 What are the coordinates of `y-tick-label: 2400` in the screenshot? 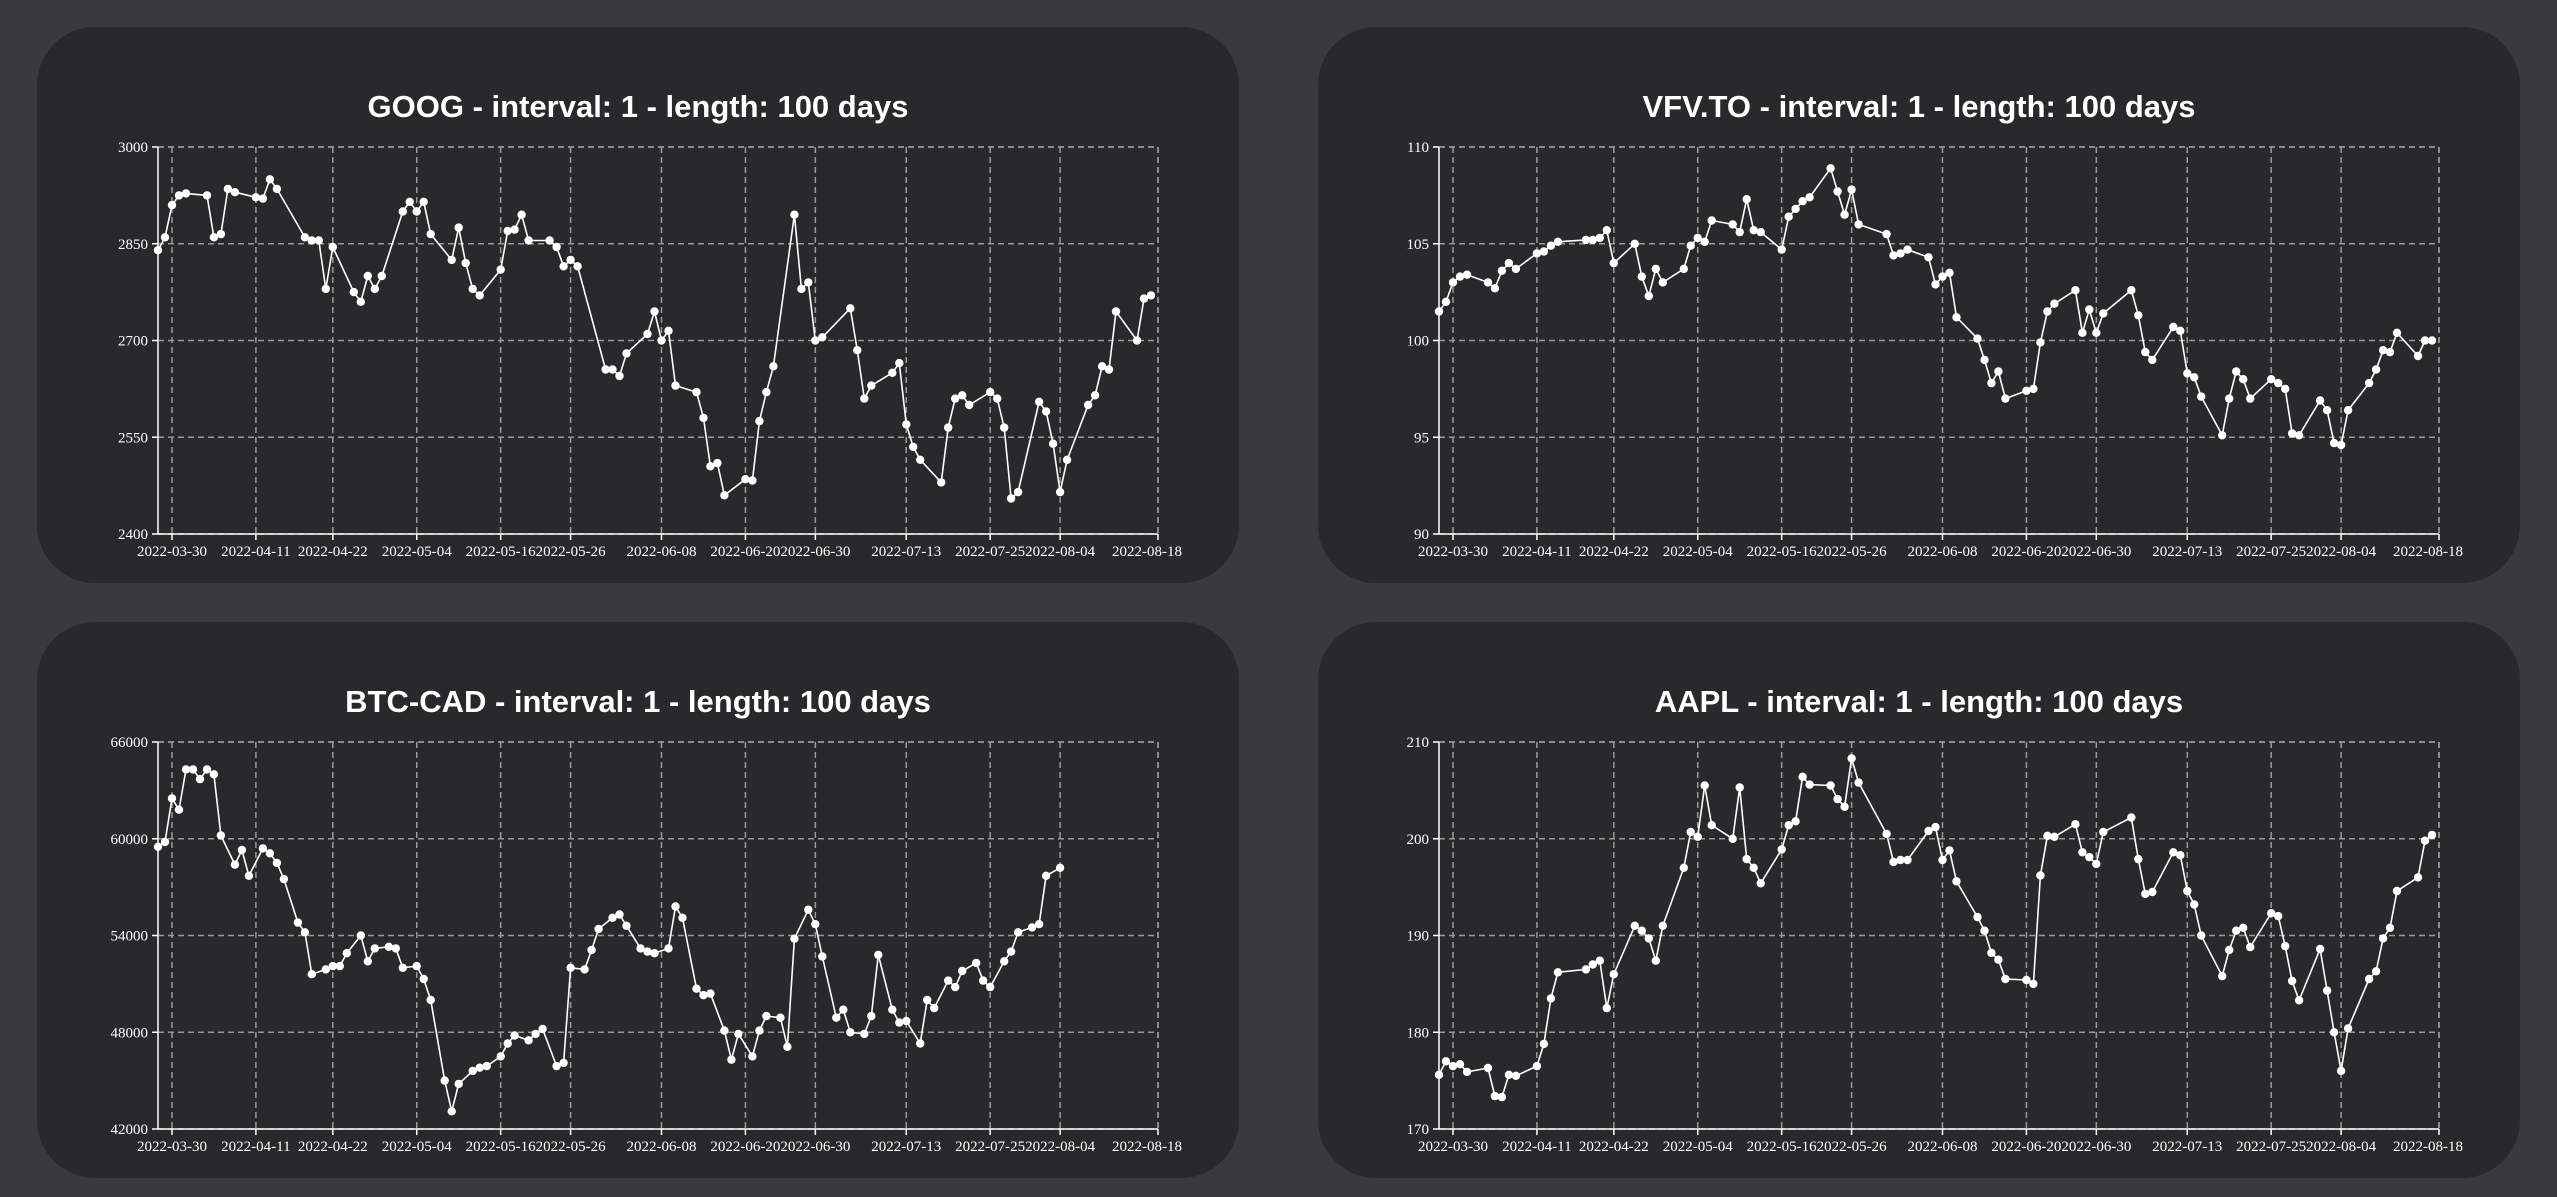 It's located at (133, 535).